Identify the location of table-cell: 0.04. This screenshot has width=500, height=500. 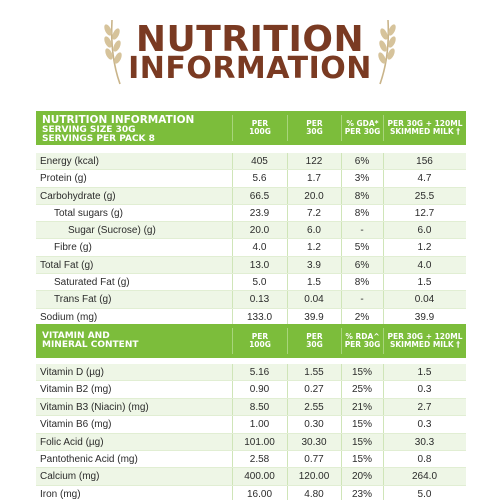
(424, 300).